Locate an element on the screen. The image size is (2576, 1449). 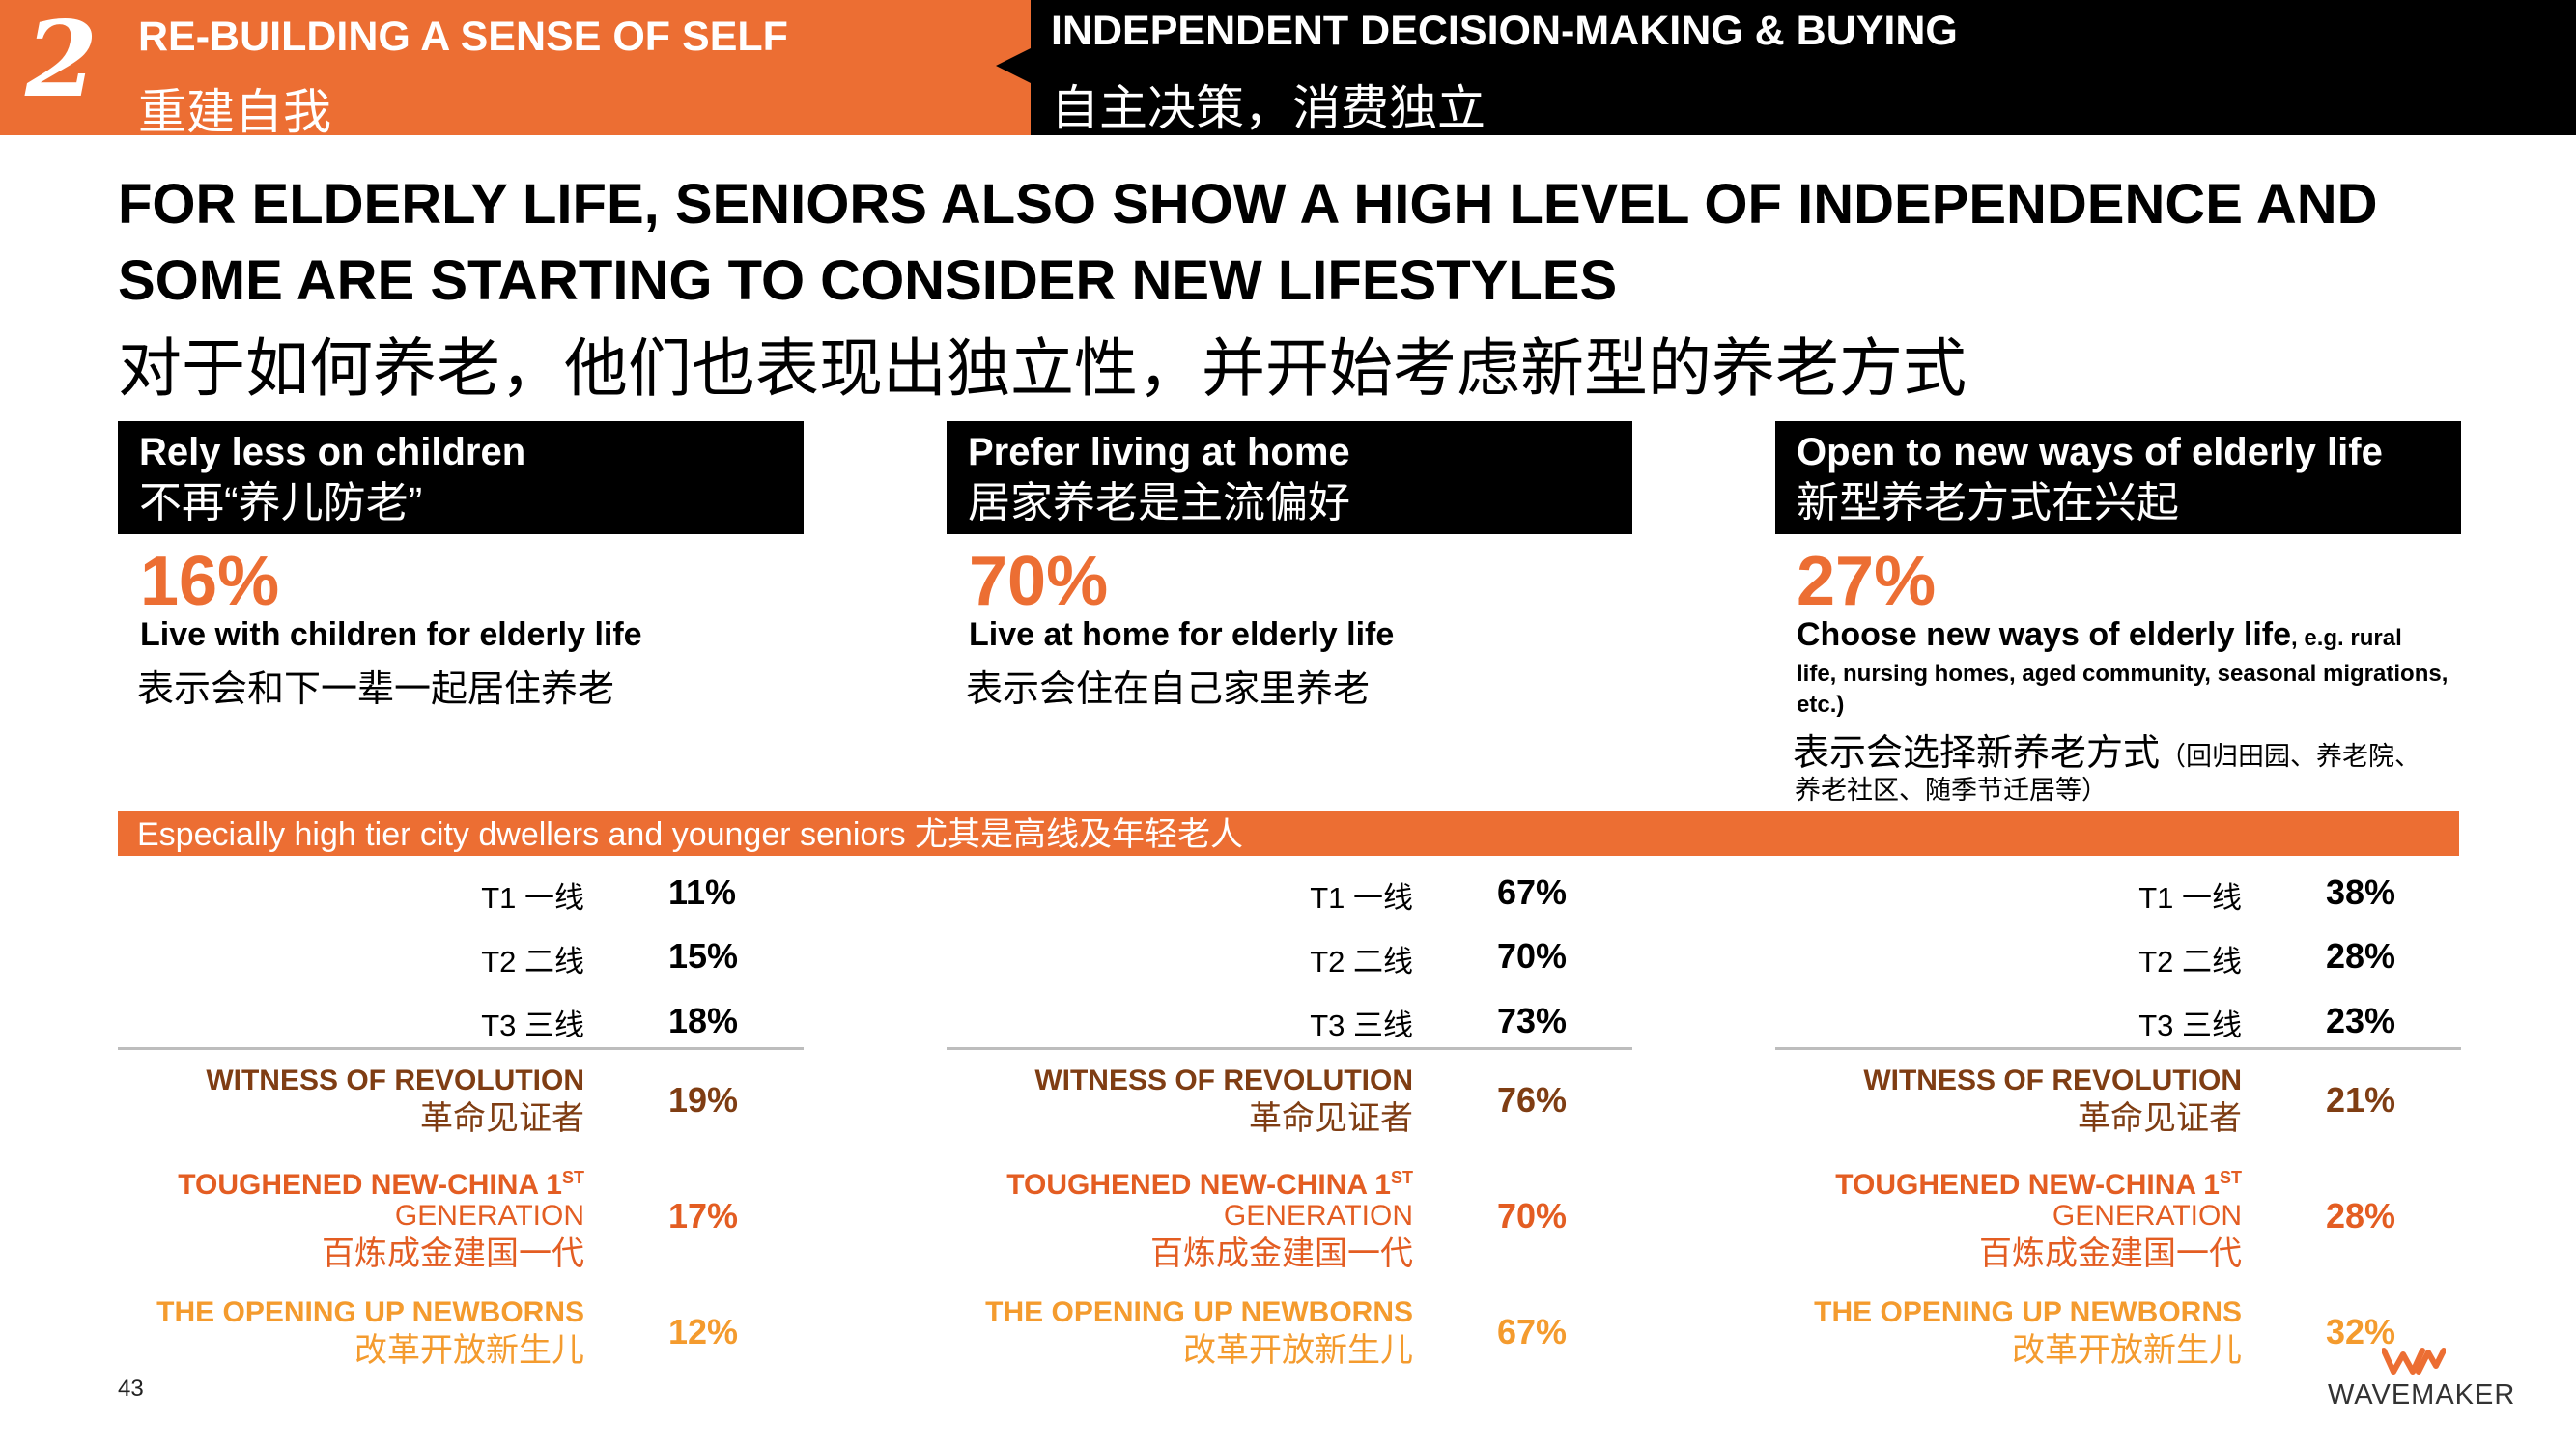
stat-value: 27% is located at coordinates (1867, 581).